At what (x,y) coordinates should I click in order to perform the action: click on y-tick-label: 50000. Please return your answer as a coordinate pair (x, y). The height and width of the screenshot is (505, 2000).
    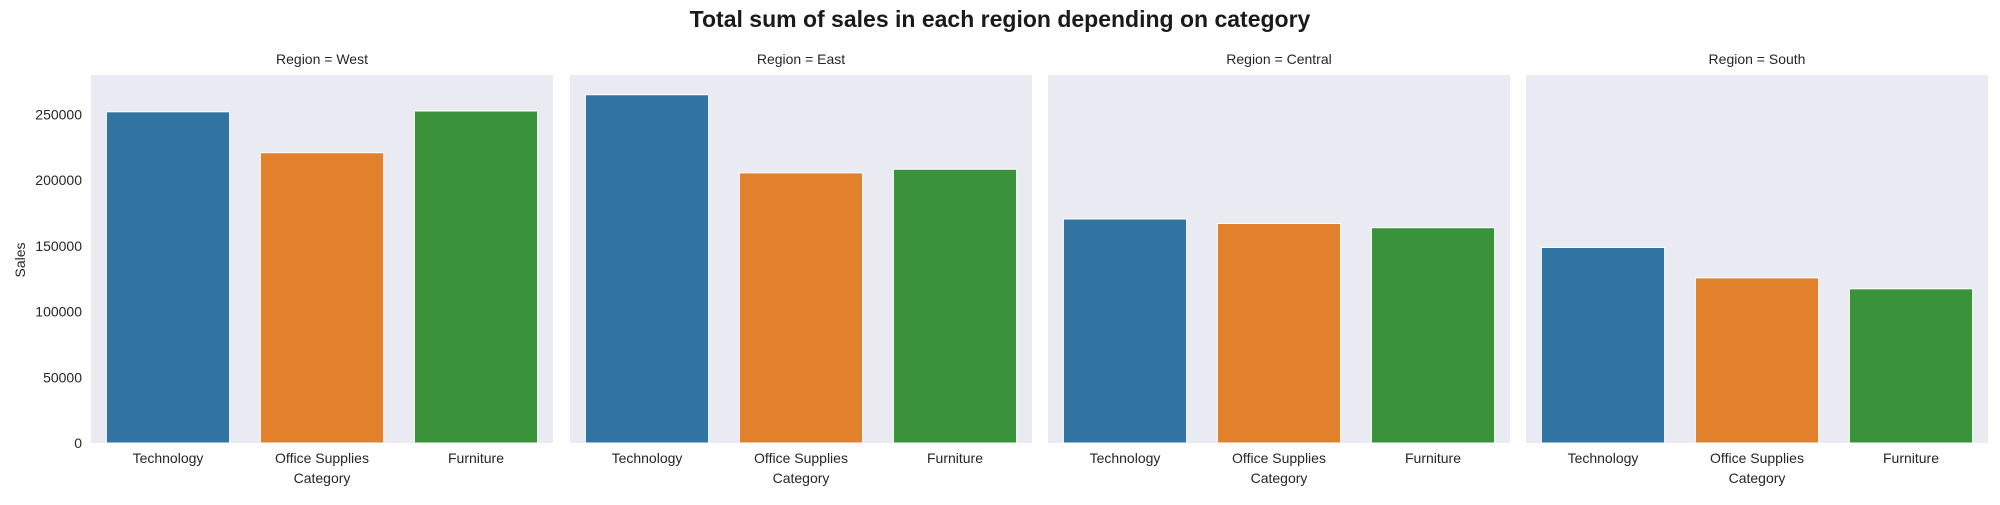
    Looking at the image, I should click on (62, 377).